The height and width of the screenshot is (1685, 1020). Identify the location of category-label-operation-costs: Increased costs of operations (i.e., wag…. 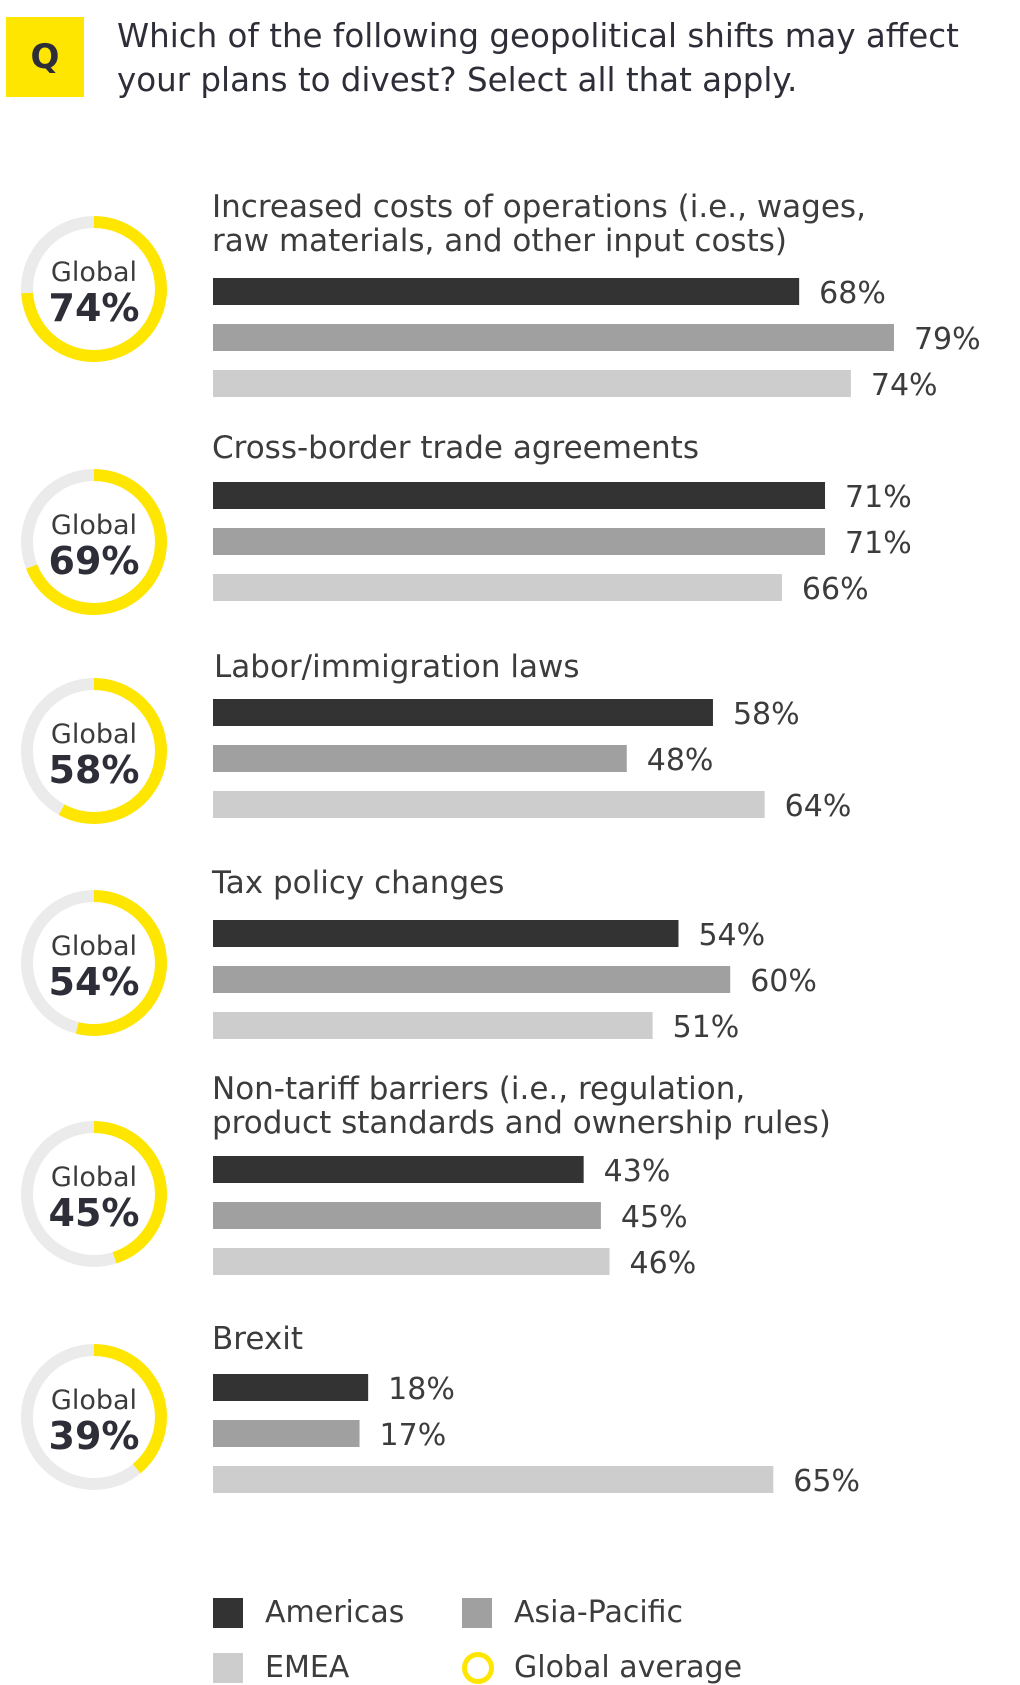
(612, 224).